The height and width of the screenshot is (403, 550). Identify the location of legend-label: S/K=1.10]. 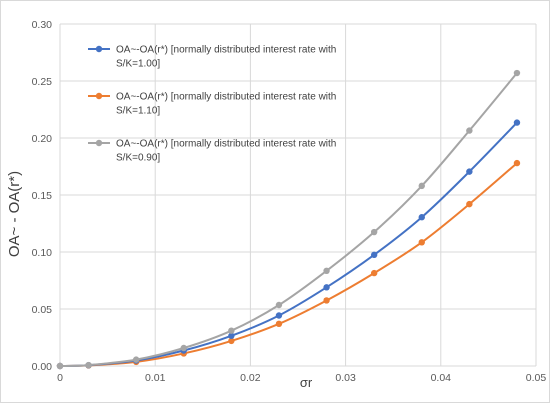
(138, 111).